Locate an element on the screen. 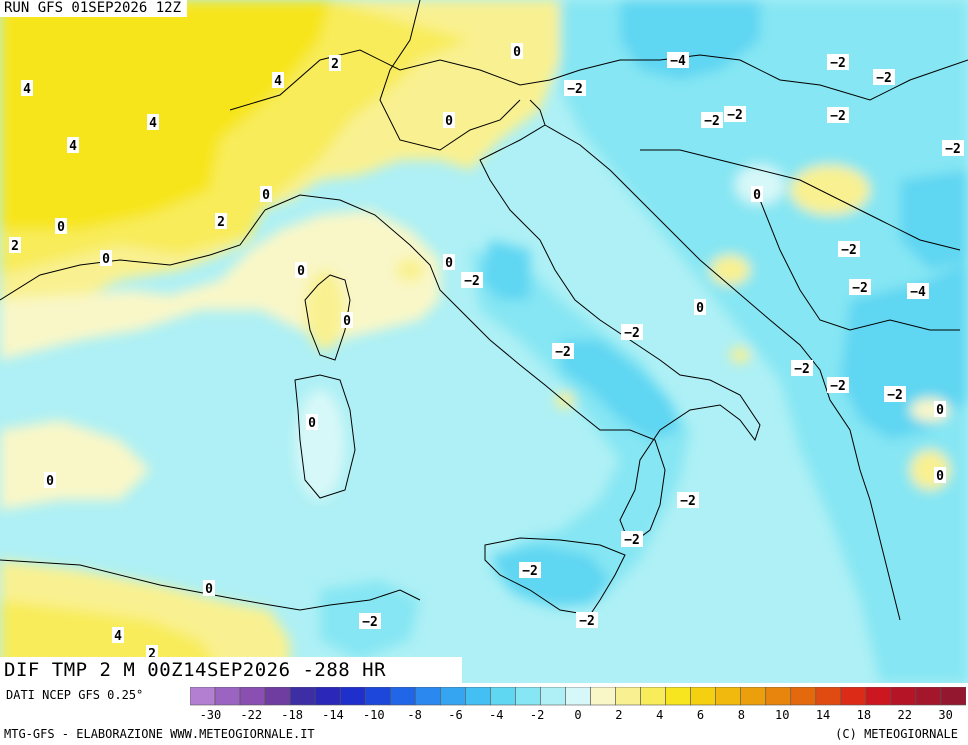 Image resolution: width=968 pixels, height=745 pixels. strong-cool-zone-calabria is located at coordinates (620, 390).